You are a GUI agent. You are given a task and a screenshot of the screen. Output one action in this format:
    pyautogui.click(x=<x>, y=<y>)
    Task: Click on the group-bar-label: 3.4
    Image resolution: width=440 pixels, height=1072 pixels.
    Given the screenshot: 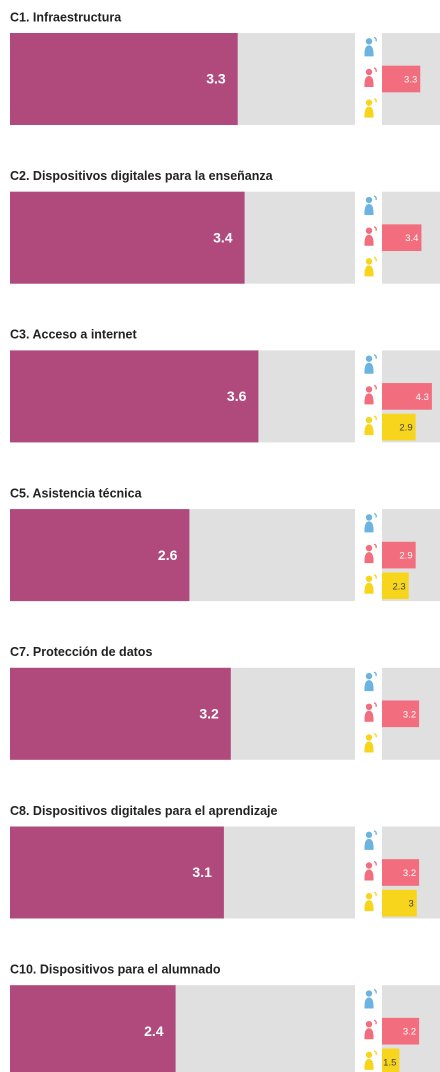 What is the action you would take?
    pyautogui.click(x=411, y=238)
    